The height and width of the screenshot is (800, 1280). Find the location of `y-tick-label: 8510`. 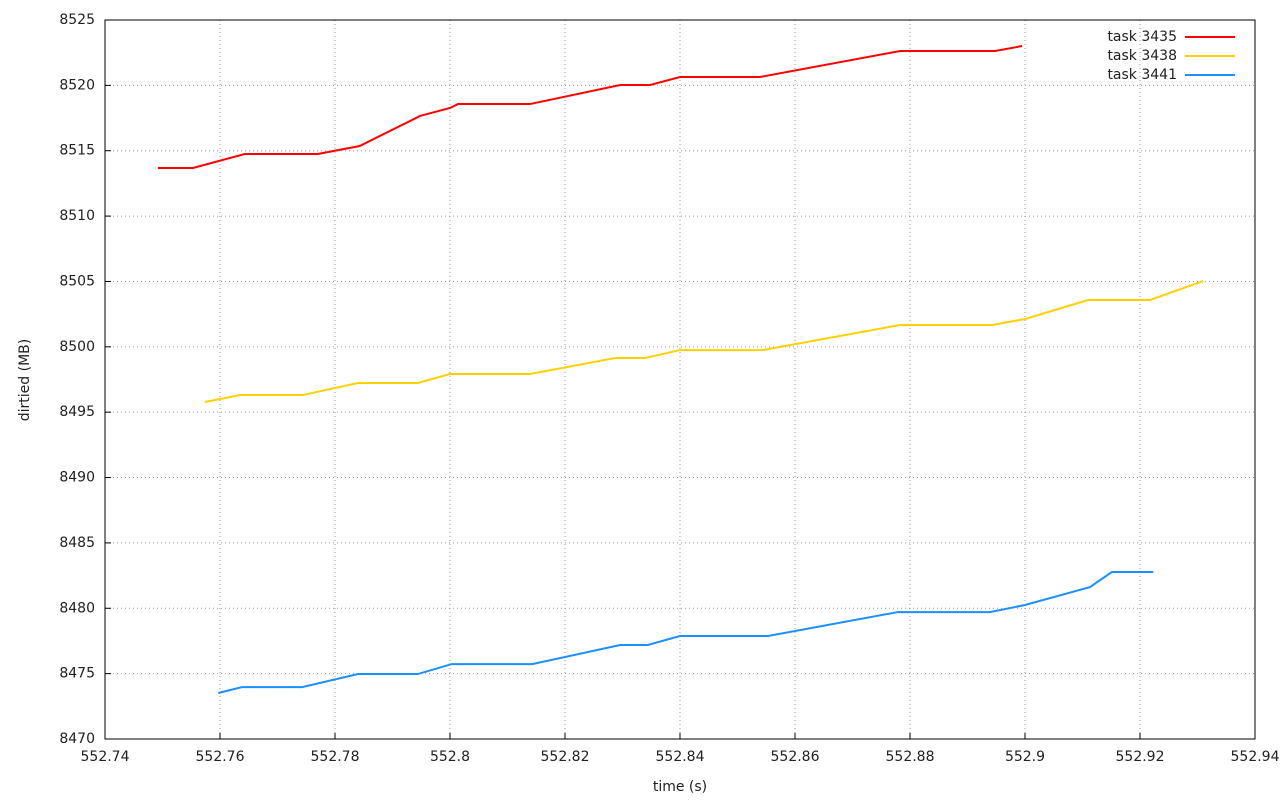

y-tick-label: 8510 is located at coordinates (77, 216).